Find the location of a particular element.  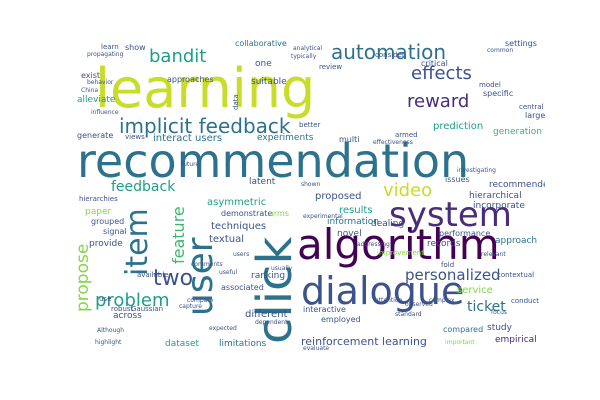

word-automation: automation is located at coordinates (389, 52).